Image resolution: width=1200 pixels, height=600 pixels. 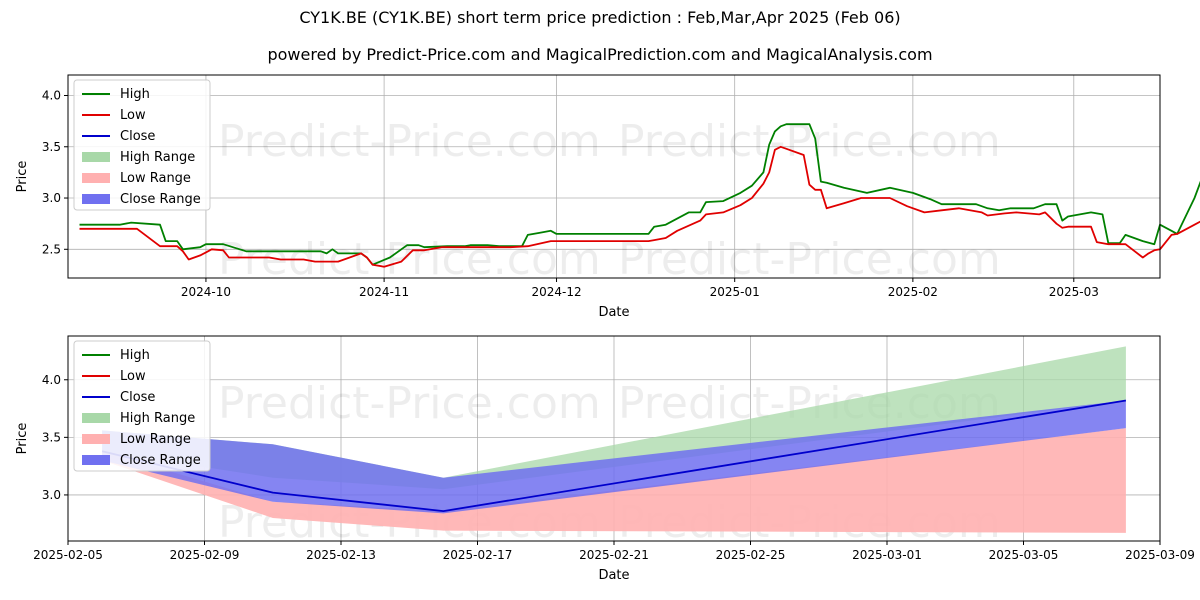 I want to click on x-tick-label: 2024-10, so click(x=206, y=292).